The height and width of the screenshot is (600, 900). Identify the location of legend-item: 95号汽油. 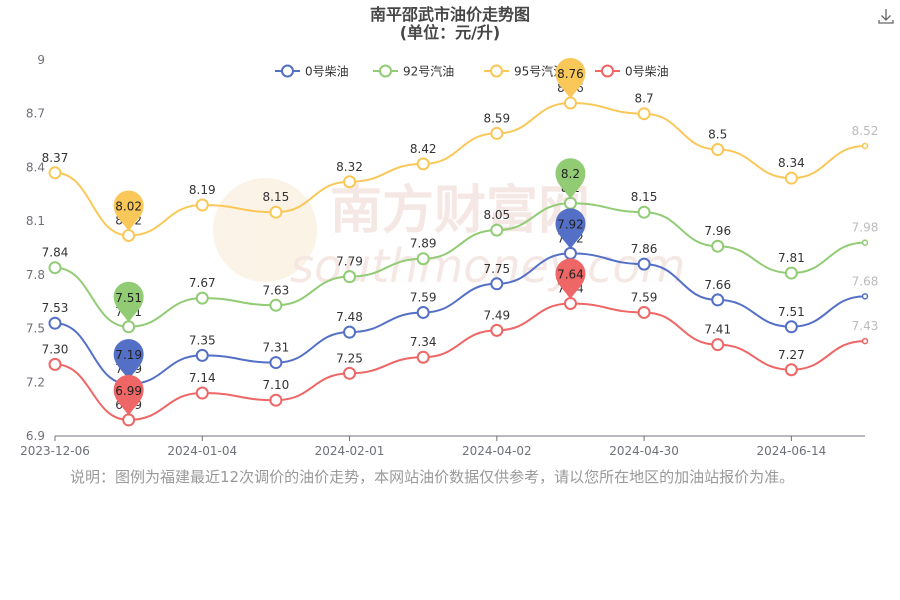
(524, 71).